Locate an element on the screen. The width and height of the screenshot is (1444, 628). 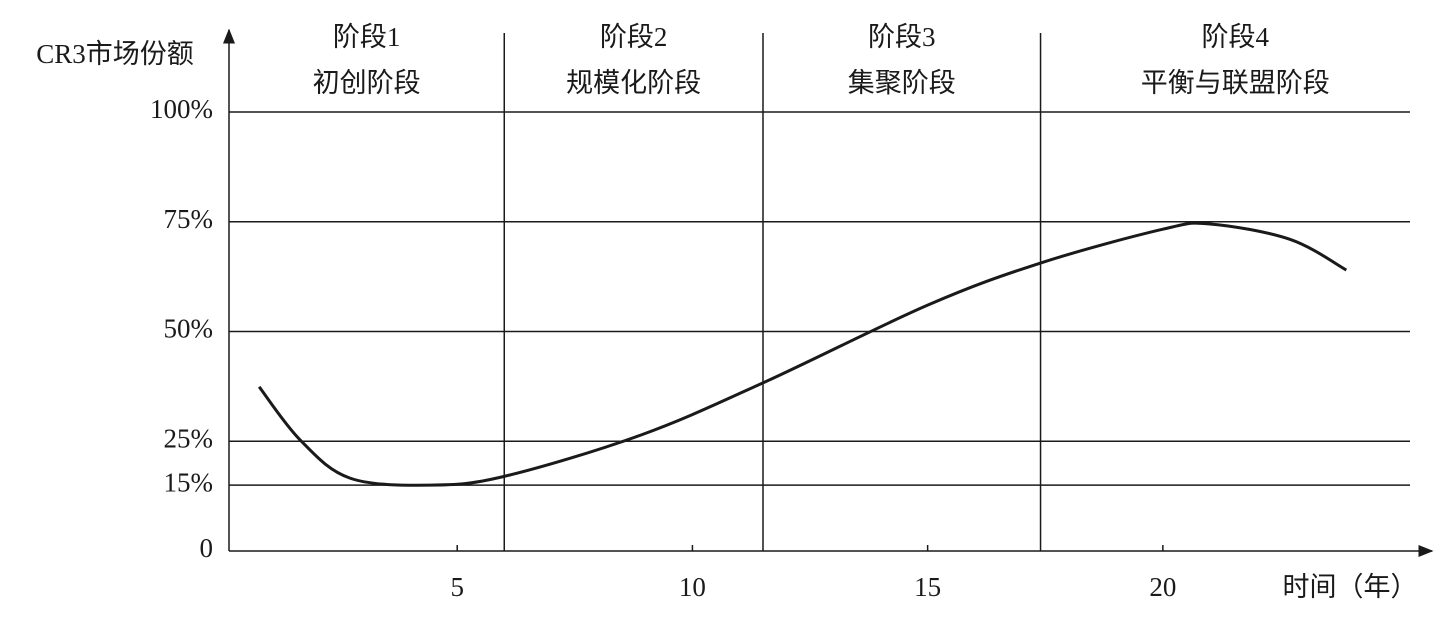
x-axis-label: 时间（年） is located at coordinates (1350, 587).